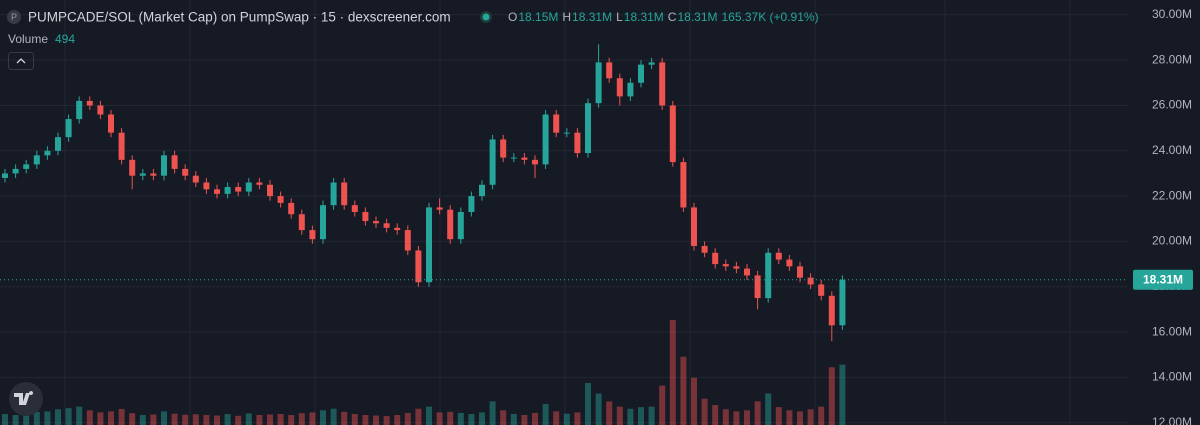 The image size is (1200, 425). I want to click on axis-background, so click(1164, 212).